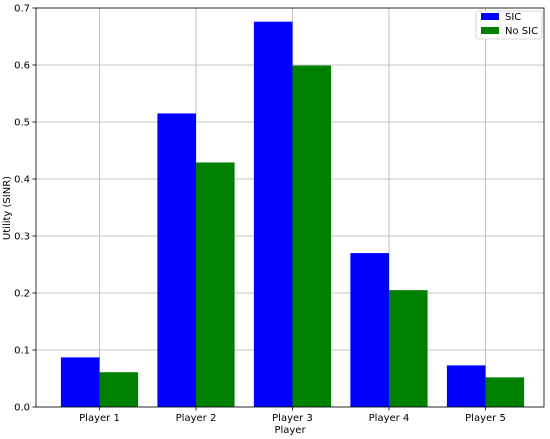  What do you see at coordinates (292, 418) in the screenshot?
I see `x-tick-label: Player 3` at bounding box center [292, 418].